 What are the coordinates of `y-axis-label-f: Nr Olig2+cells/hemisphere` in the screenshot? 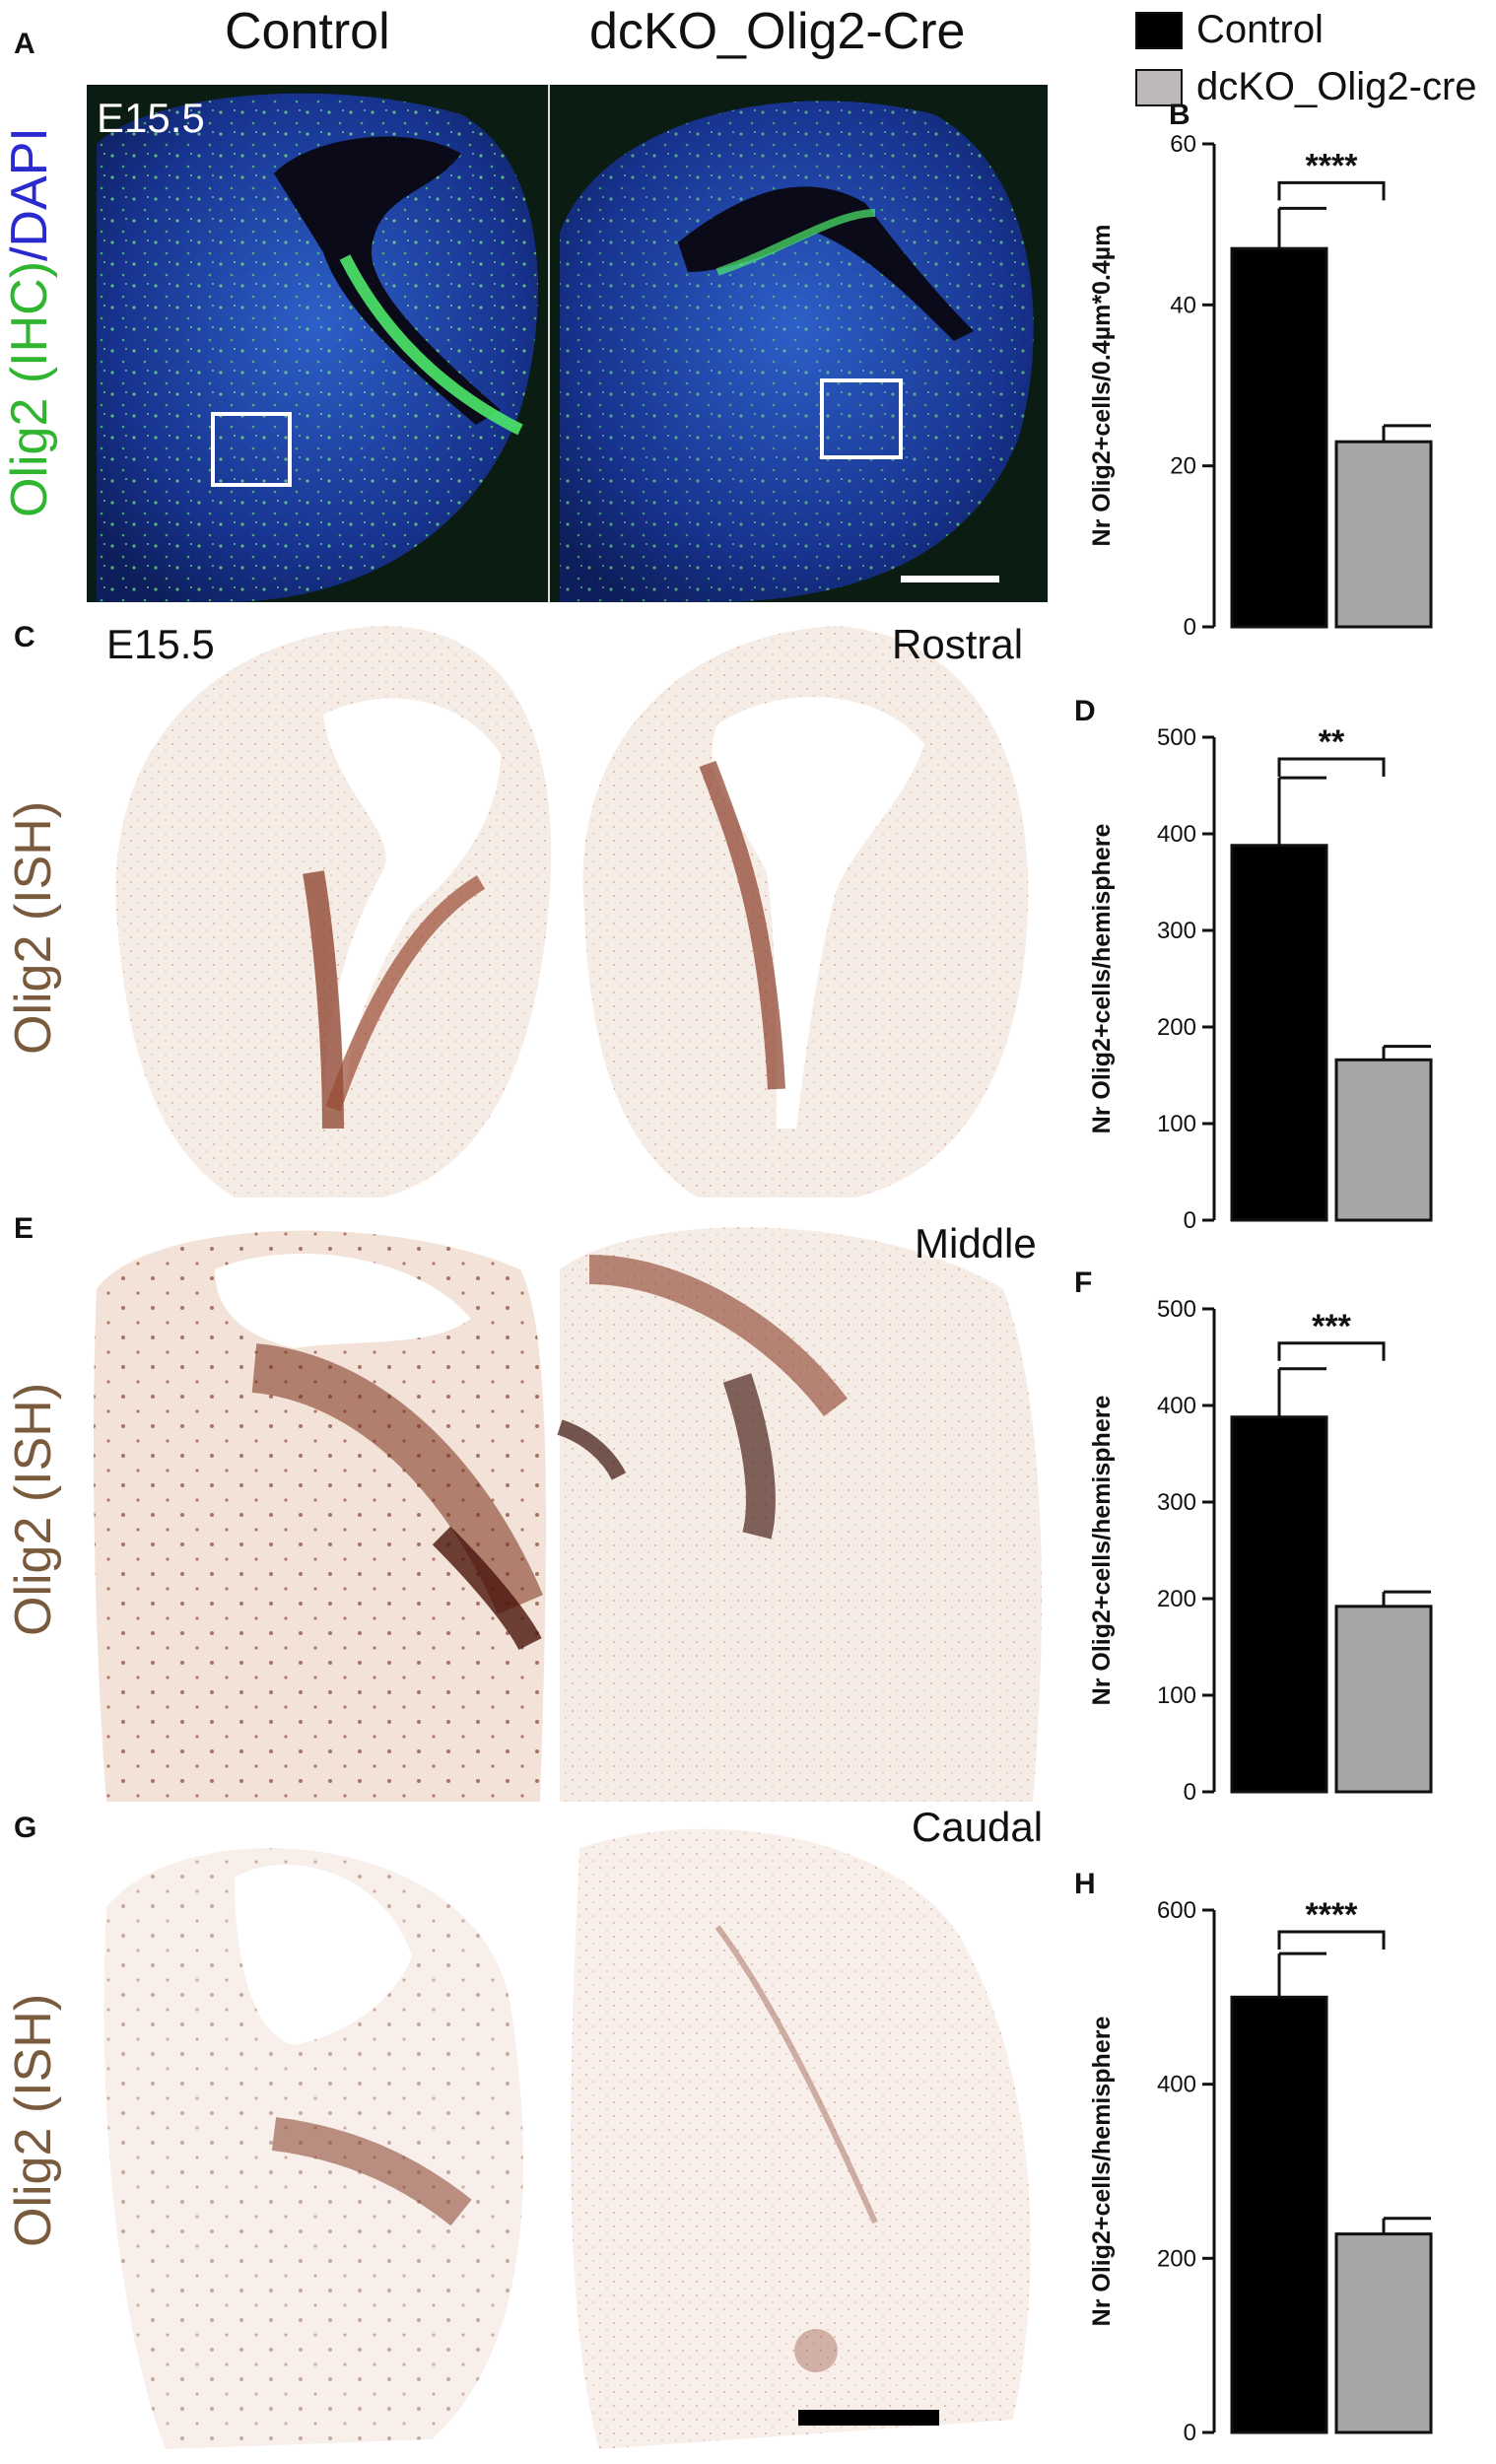 It's located at (1102, 1551).